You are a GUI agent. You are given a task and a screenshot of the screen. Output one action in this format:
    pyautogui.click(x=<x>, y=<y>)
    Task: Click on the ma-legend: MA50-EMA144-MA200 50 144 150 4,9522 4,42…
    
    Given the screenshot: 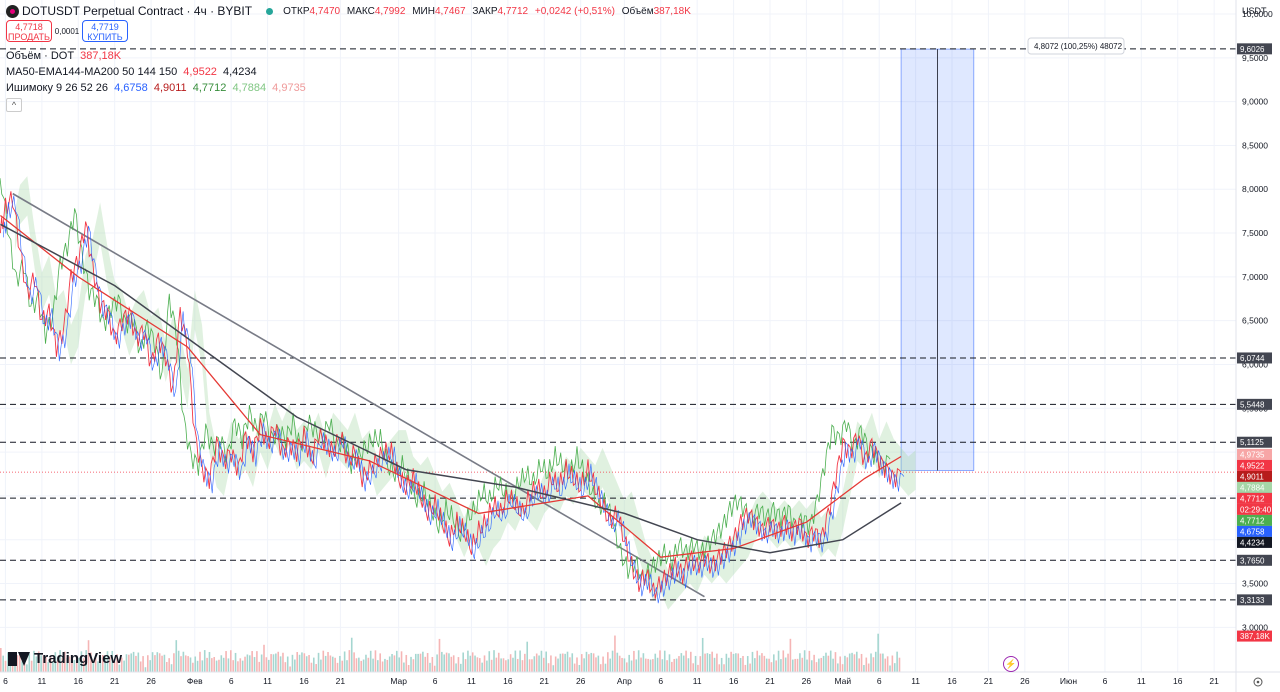 What is the action you would take?
    pyautogui.click(x=133, y=72)
    